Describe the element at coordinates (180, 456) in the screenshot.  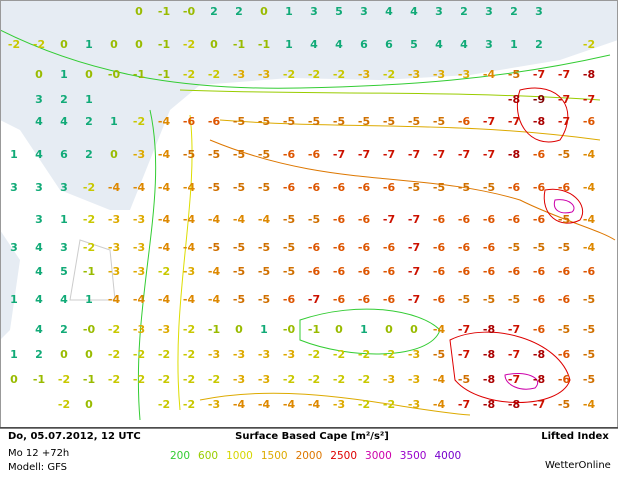
I see `legend-entry: 200` at that location.